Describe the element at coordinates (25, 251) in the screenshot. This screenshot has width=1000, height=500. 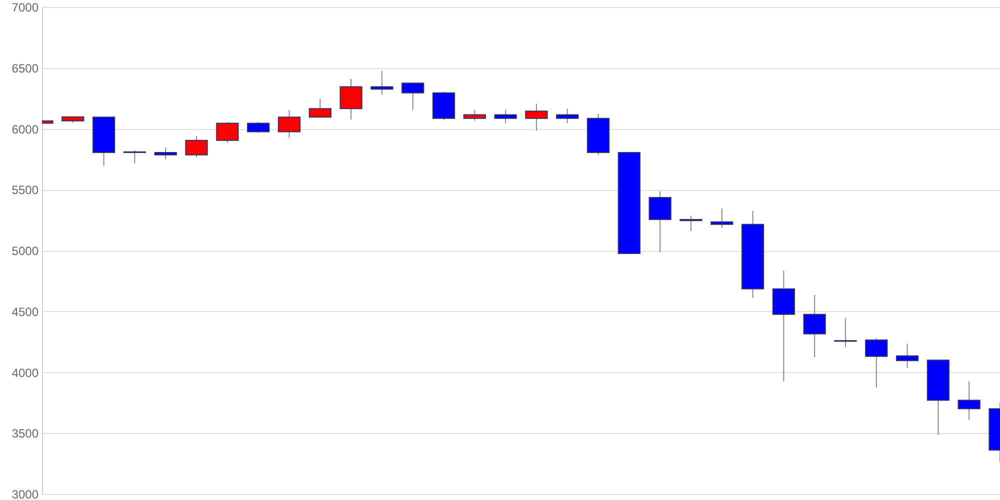
I see `y-tick-label: 5000` at that location.